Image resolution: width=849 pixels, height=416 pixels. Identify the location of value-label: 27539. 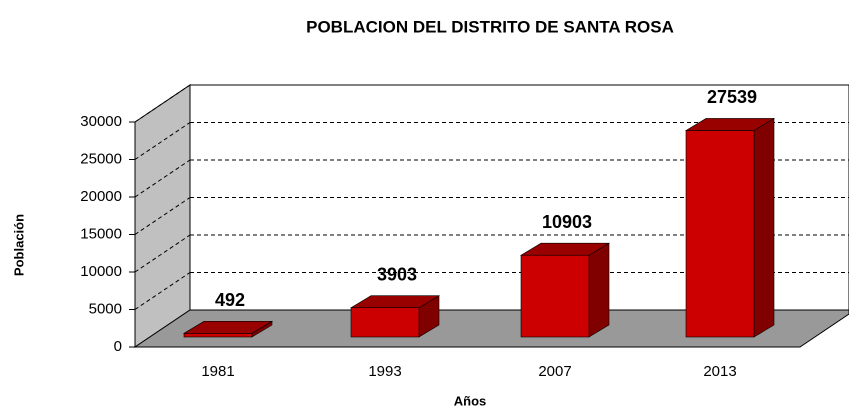
(732, 97).